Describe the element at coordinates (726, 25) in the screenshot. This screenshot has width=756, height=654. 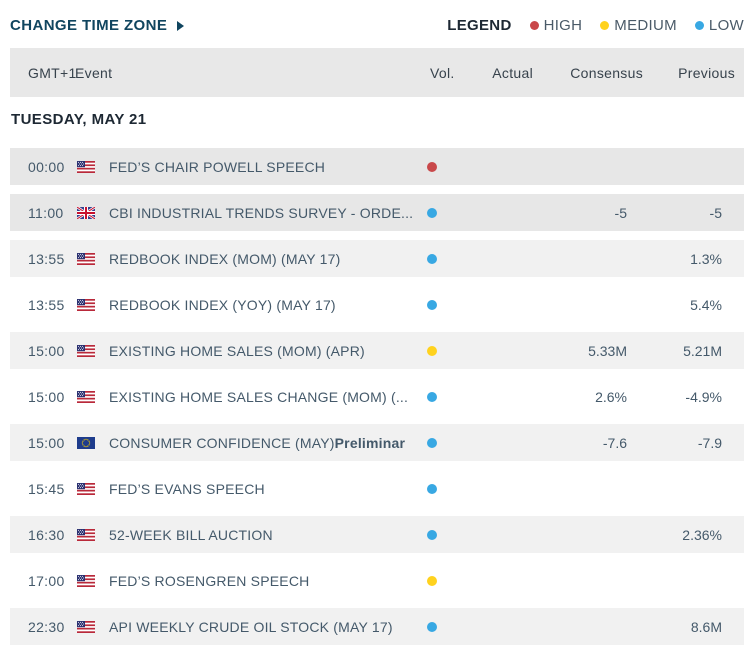
I see `legend-item-label: LOW` at that location.